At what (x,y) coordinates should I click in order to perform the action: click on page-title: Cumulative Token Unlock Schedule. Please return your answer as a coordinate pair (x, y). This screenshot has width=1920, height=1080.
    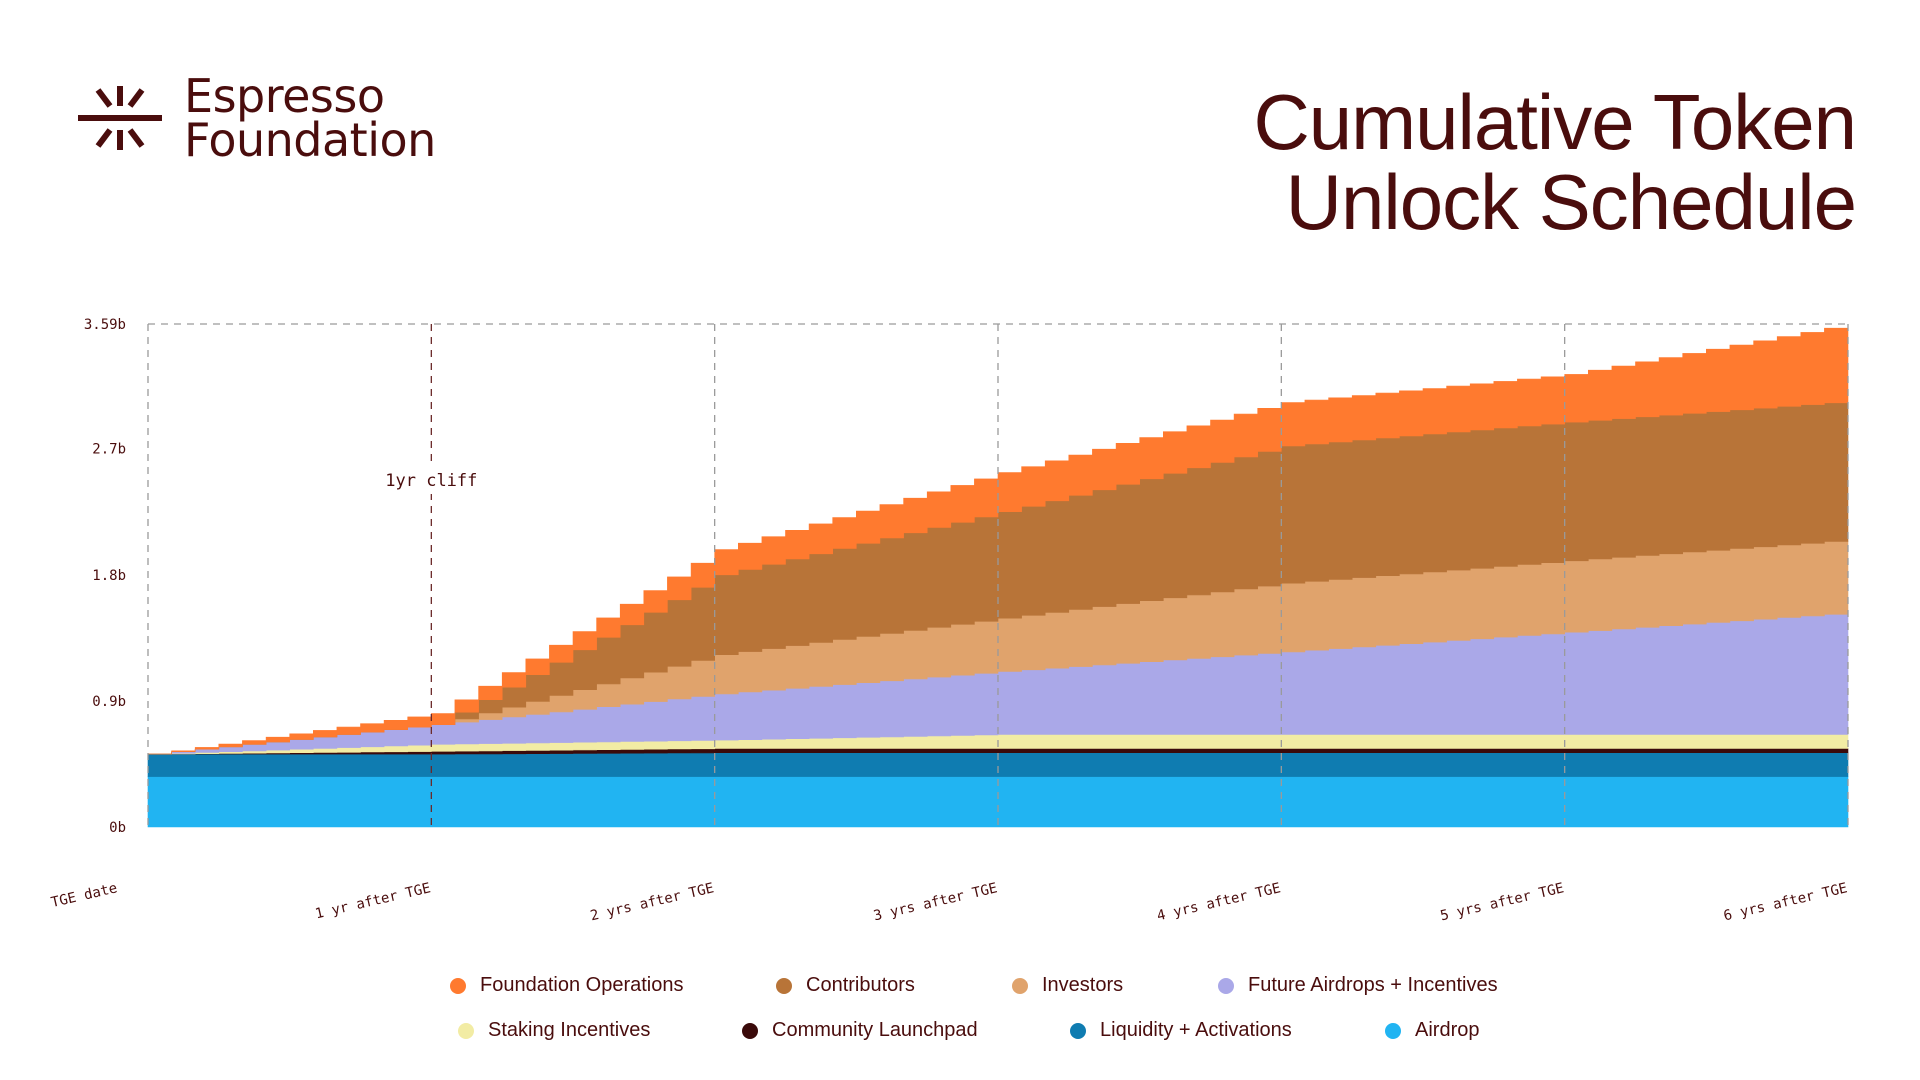
    Looking at the image, I should click on (1555, 162).